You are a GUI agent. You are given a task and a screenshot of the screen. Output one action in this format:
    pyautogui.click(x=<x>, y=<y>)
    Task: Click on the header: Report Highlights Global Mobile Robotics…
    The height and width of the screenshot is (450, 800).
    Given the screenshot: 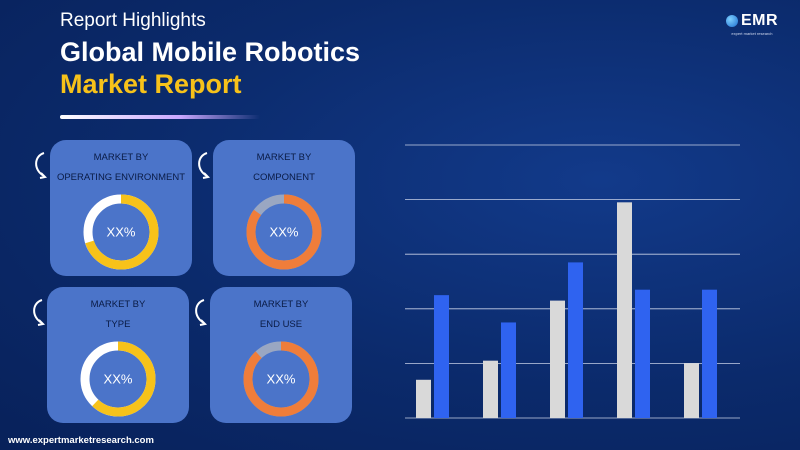 What is the action you would take?
    pyautogui.click(x=210, y=55)
    